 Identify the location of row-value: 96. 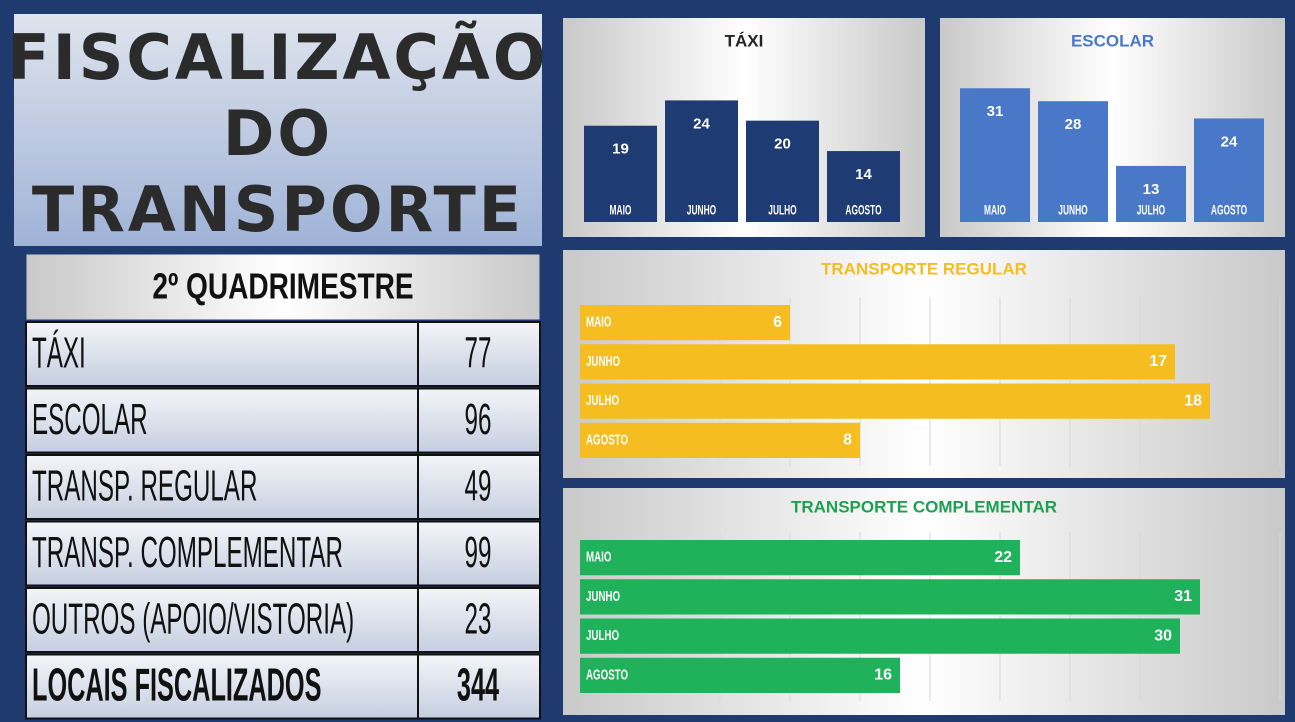
(478, 419).